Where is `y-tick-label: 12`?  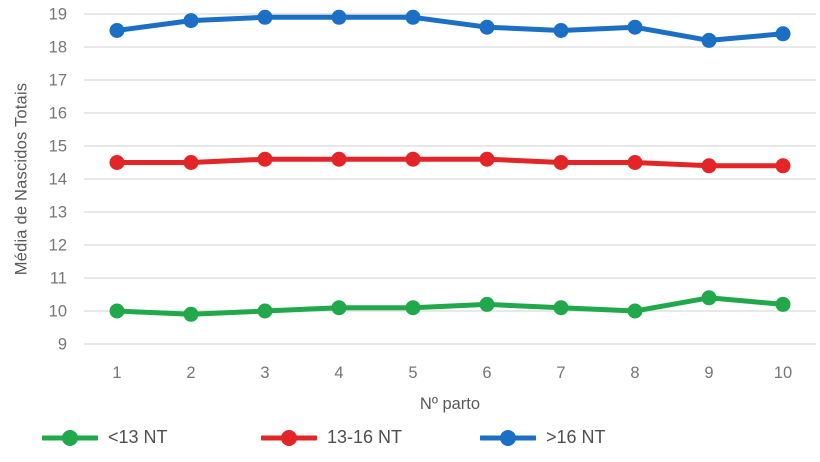 y-tick-label: 12 is located at coordinates (58, 246).